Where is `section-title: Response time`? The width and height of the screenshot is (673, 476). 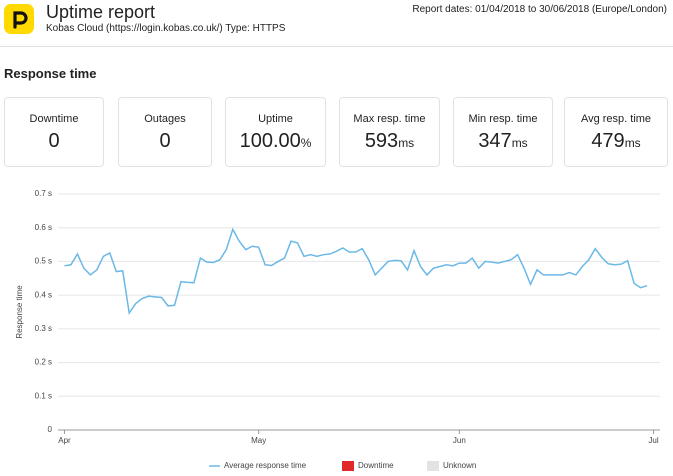
section-title: Response time is located at coordinates (50, 73).